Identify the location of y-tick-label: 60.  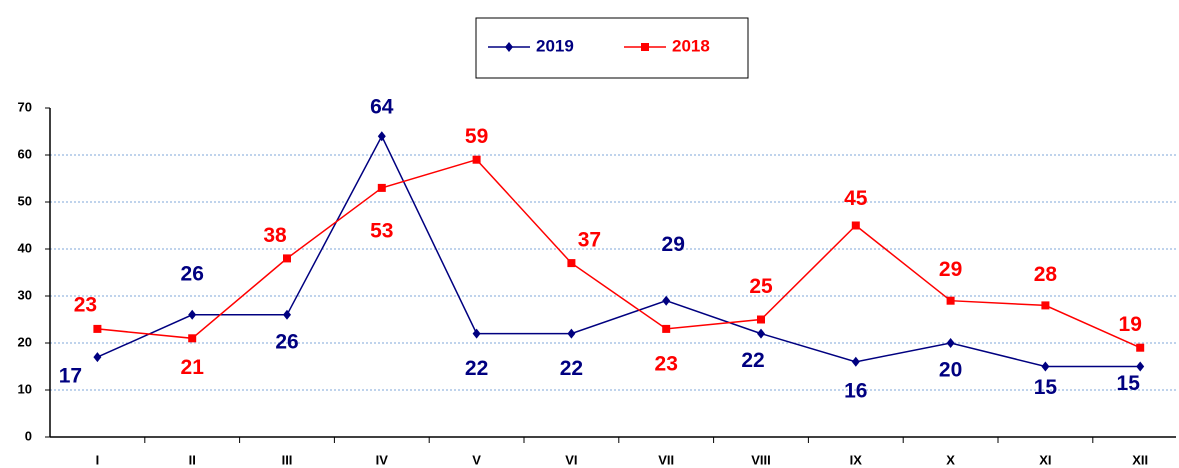
(25, 153).